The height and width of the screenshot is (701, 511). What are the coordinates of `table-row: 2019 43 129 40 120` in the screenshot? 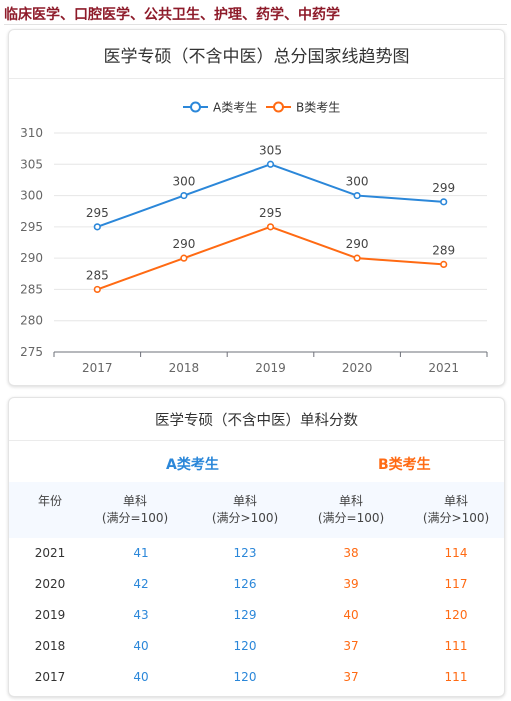 It's located at (256, 615).